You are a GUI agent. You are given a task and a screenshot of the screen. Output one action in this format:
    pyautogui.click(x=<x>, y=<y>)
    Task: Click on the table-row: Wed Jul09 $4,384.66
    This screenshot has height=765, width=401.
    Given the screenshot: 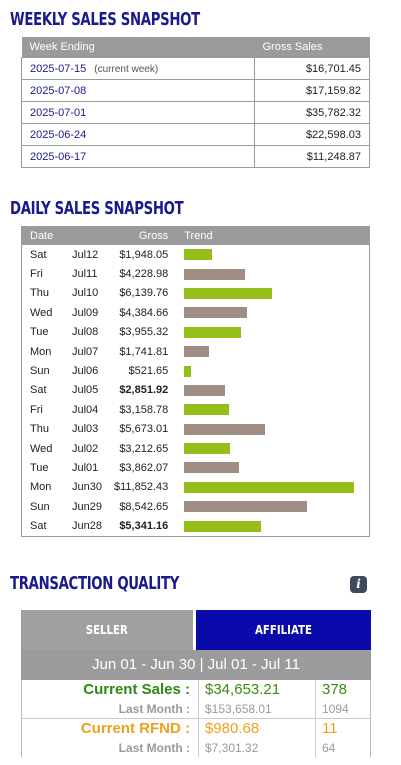 What is the action you would take?
    pyautogui.click(x=196, y=312)
    